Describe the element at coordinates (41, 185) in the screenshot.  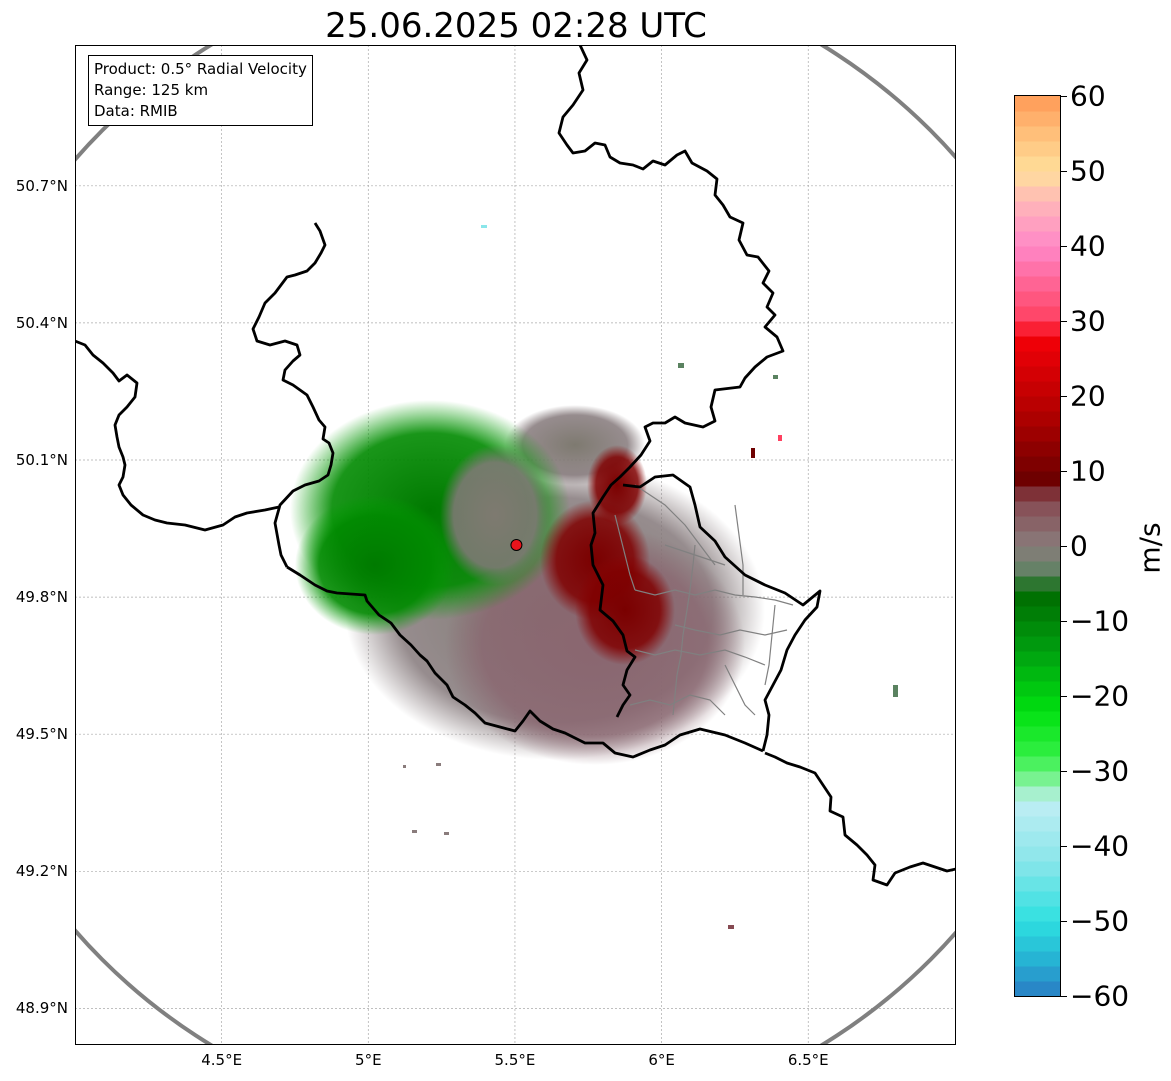
I see `lat-tick-label: 50.7°N` at that location.